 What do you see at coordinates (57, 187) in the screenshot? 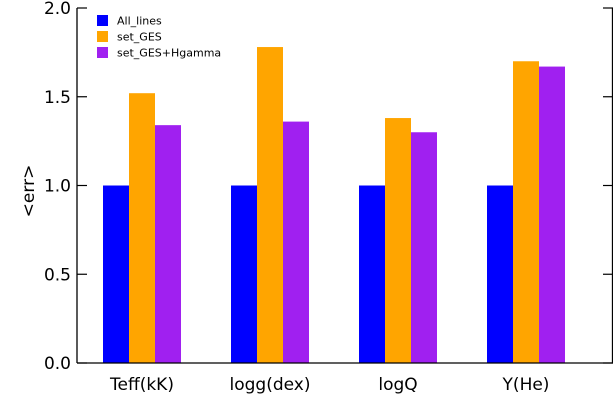
I see `y-tick-label: 1.0` at bounding box center [57, 187].